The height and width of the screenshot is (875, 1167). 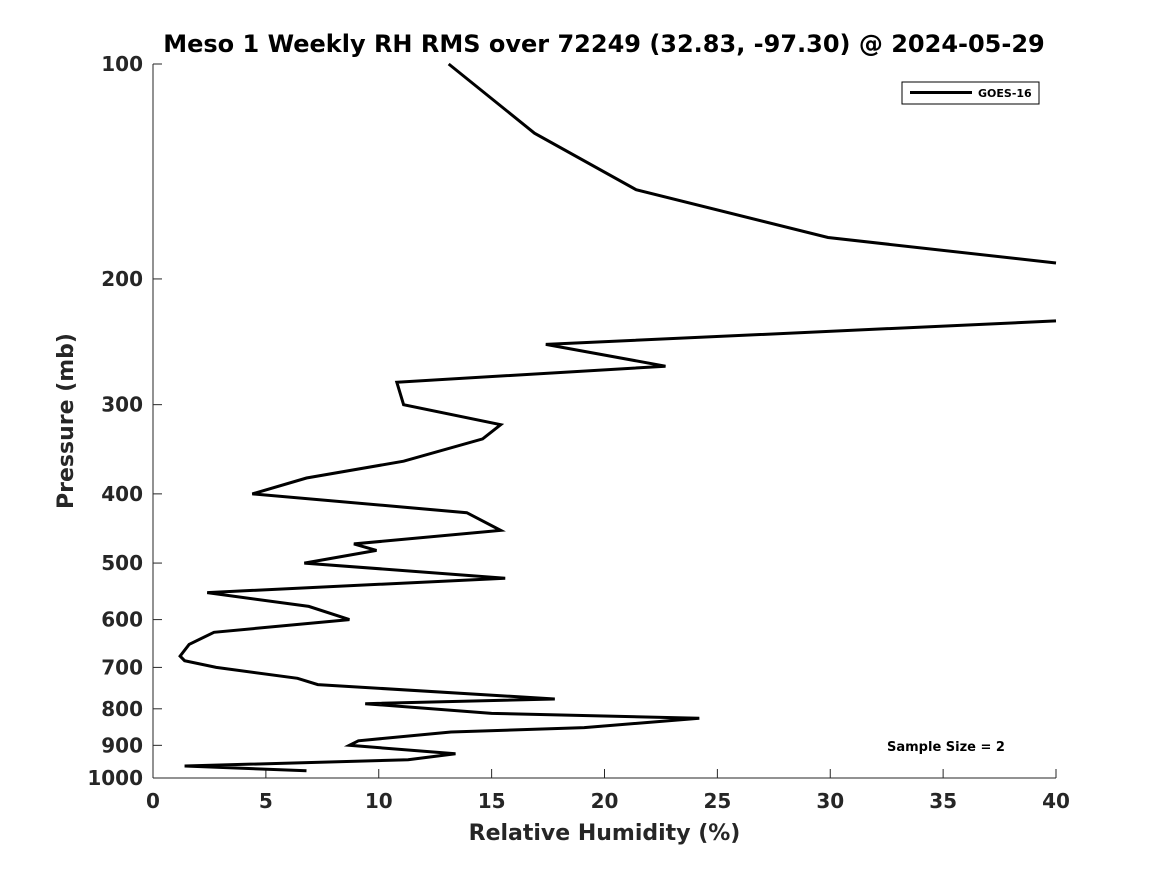 I want to click on legend: GOES-16, so click(x=970, y=93).